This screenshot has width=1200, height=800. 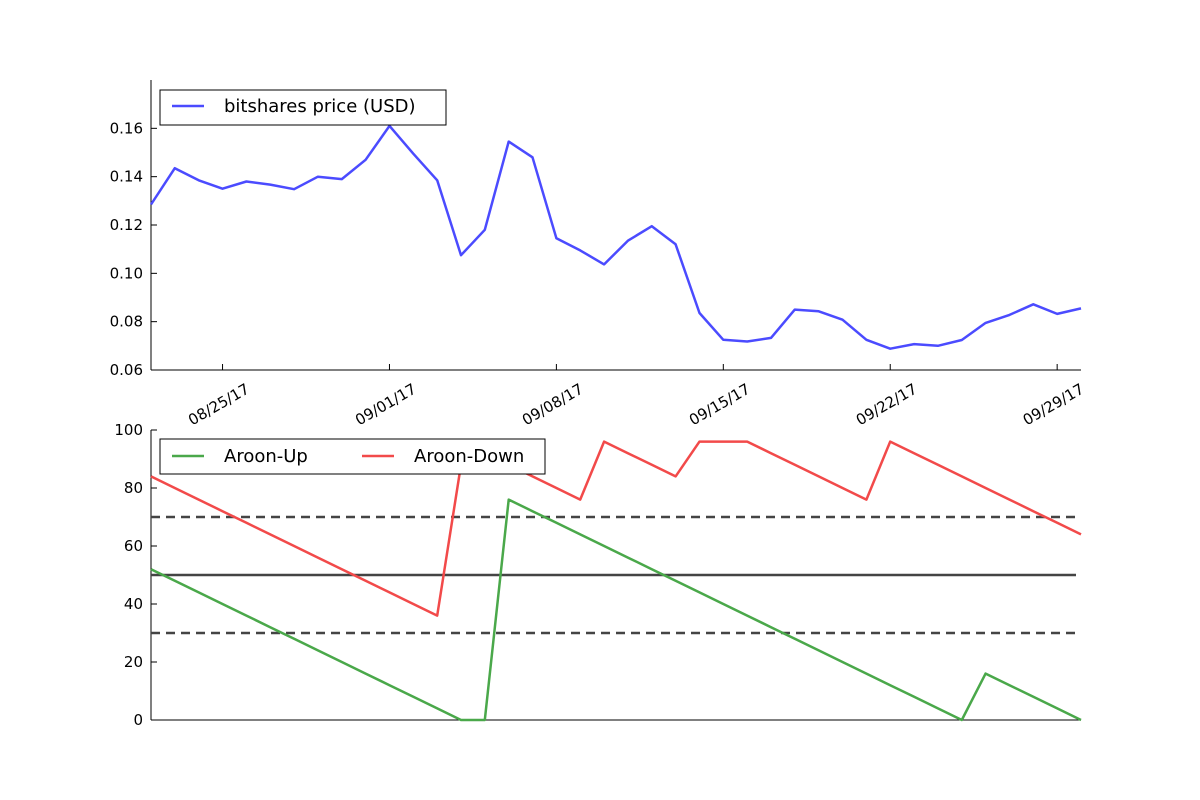 I want to click on price-y-tick-label: 0.08, so click(x=126, y=322).